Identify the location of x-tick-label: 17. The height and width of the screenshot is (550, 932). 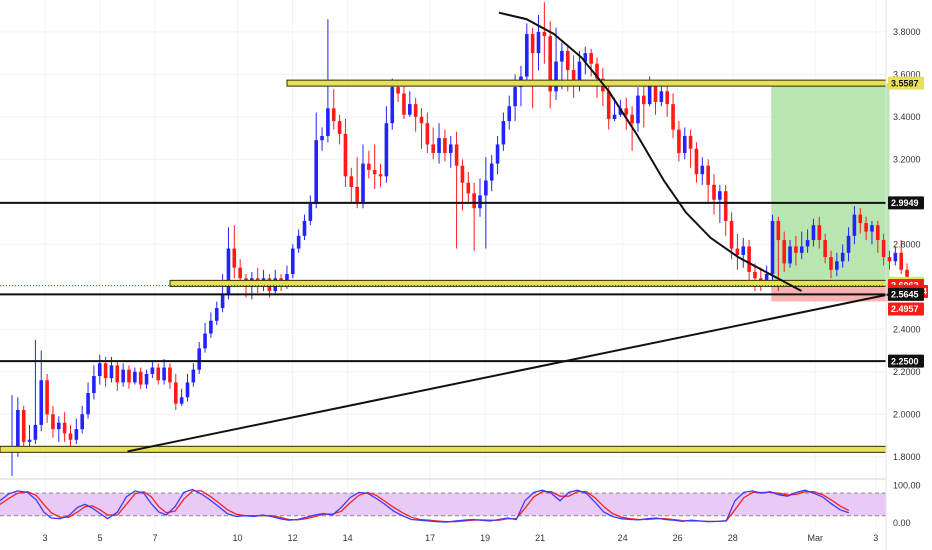
(430, 538).